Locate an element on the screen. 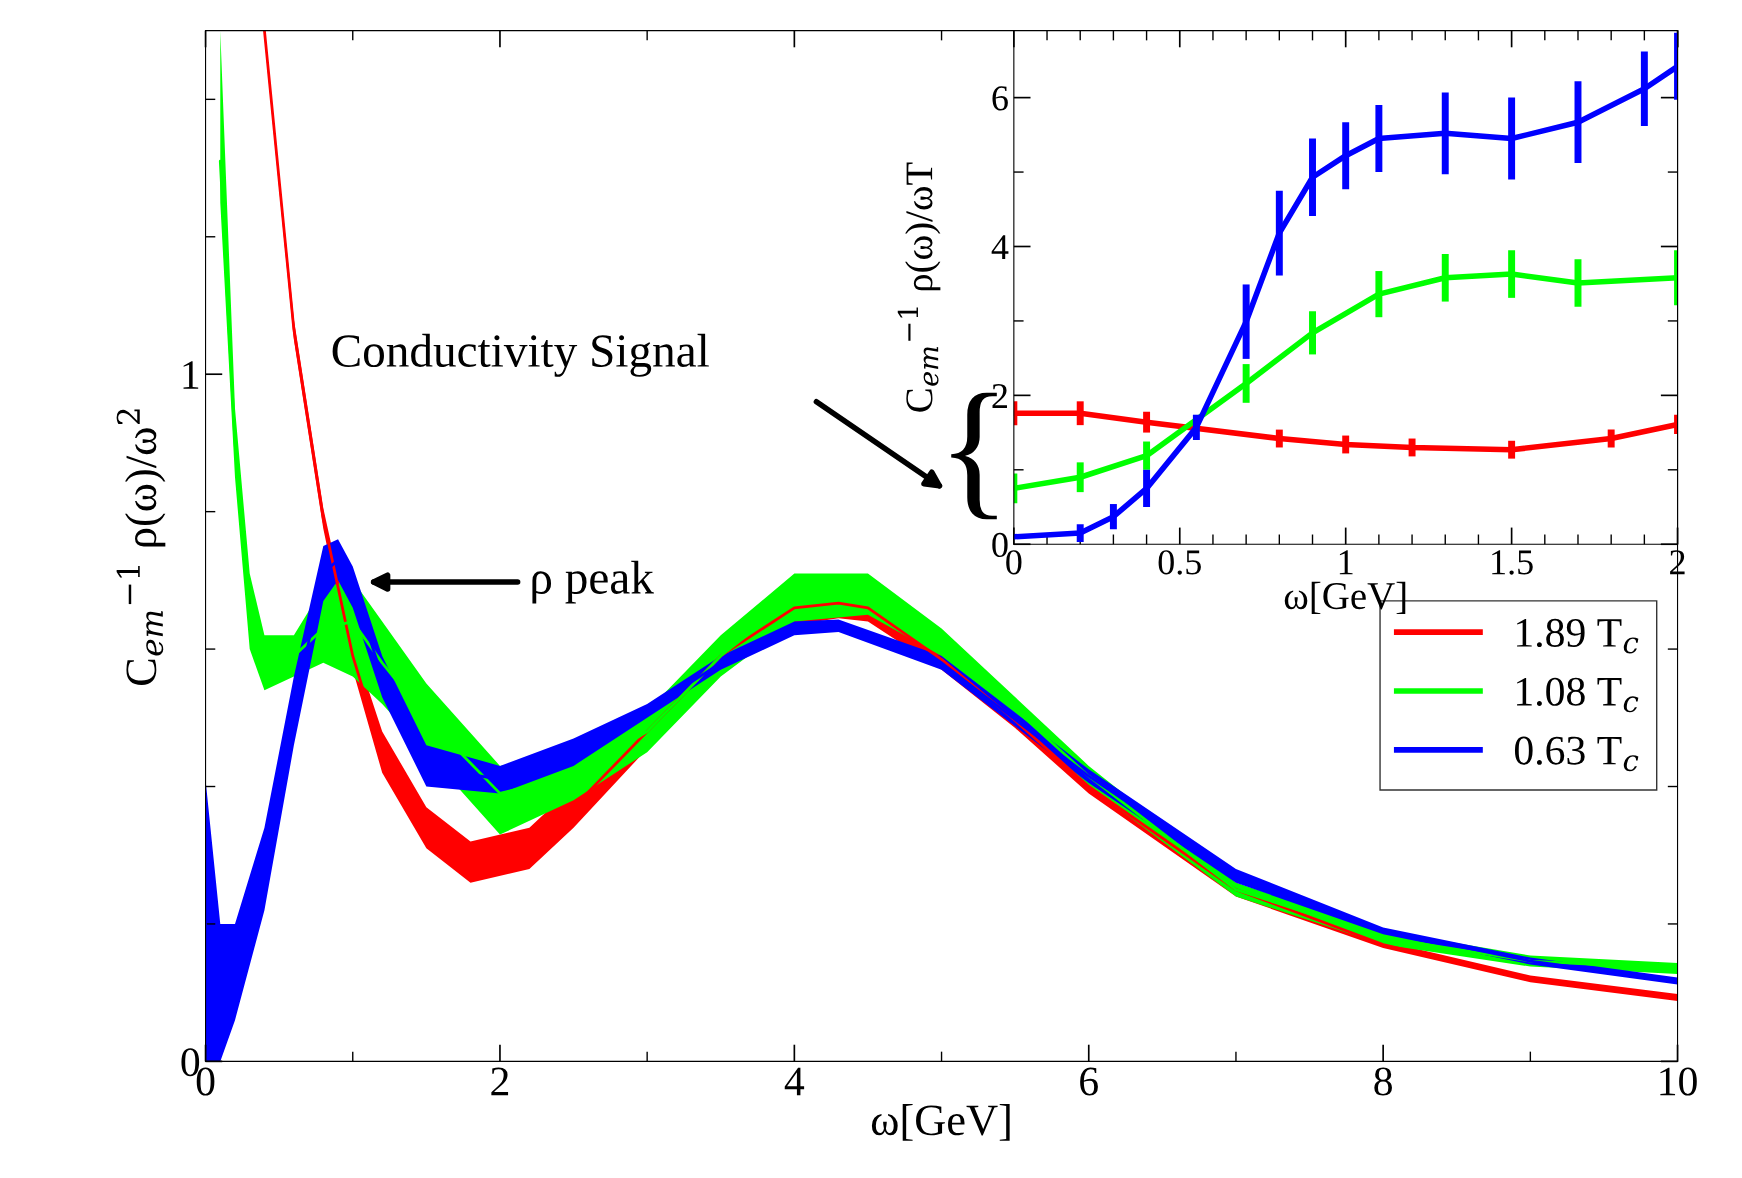 The image size is (1742, 1178). y-tick-label: 0 is located at coordinates (1000, 545).